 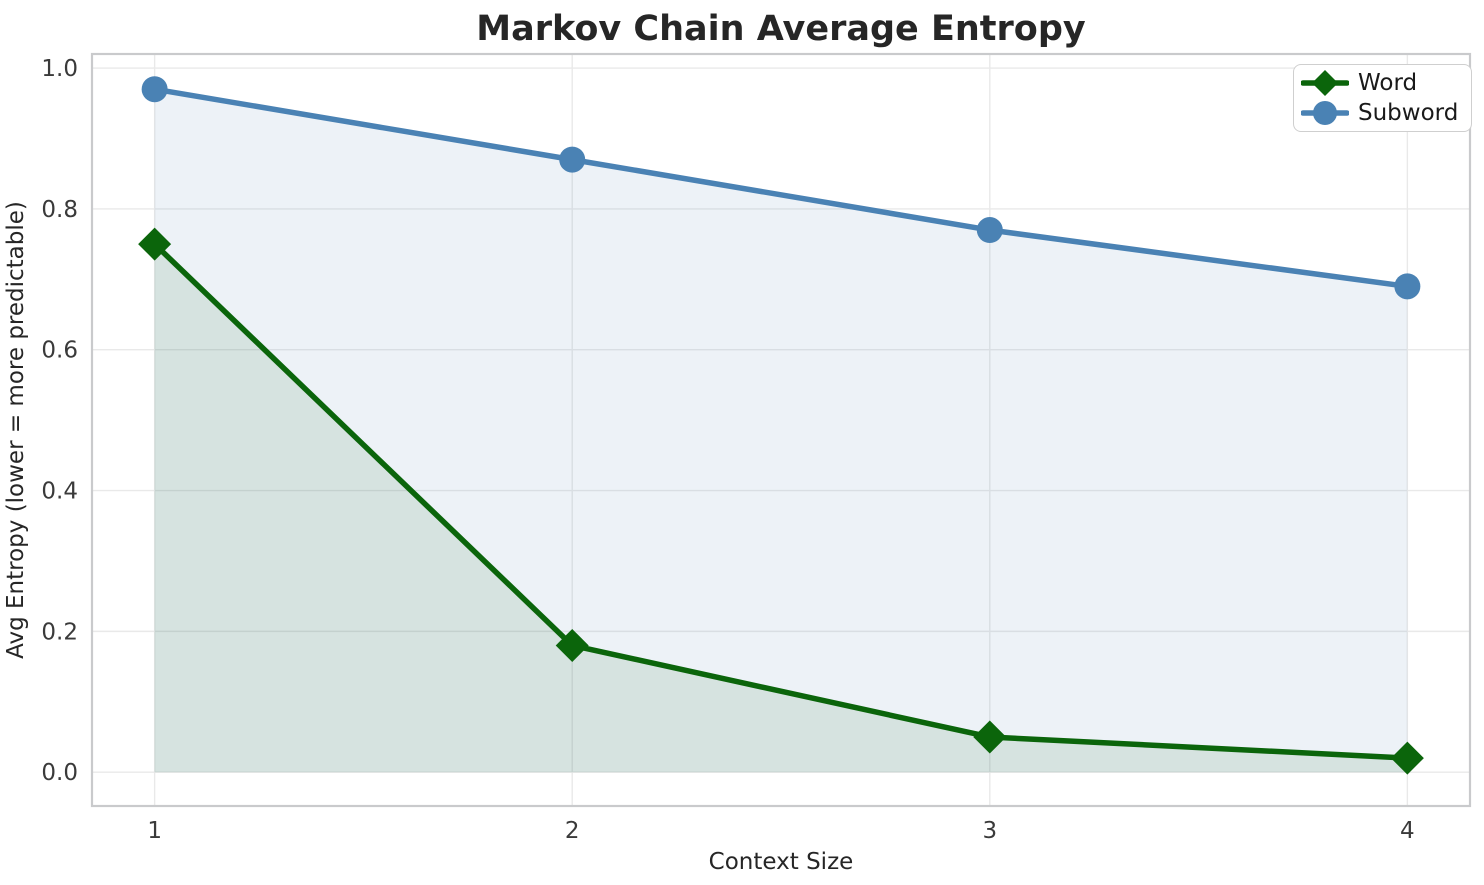 What do you see at coordinates (16, 430) in the screenshot?
I see `y-axis-label: Avg Entropy (lower = more predictable)` at bounding box center [16, 430].